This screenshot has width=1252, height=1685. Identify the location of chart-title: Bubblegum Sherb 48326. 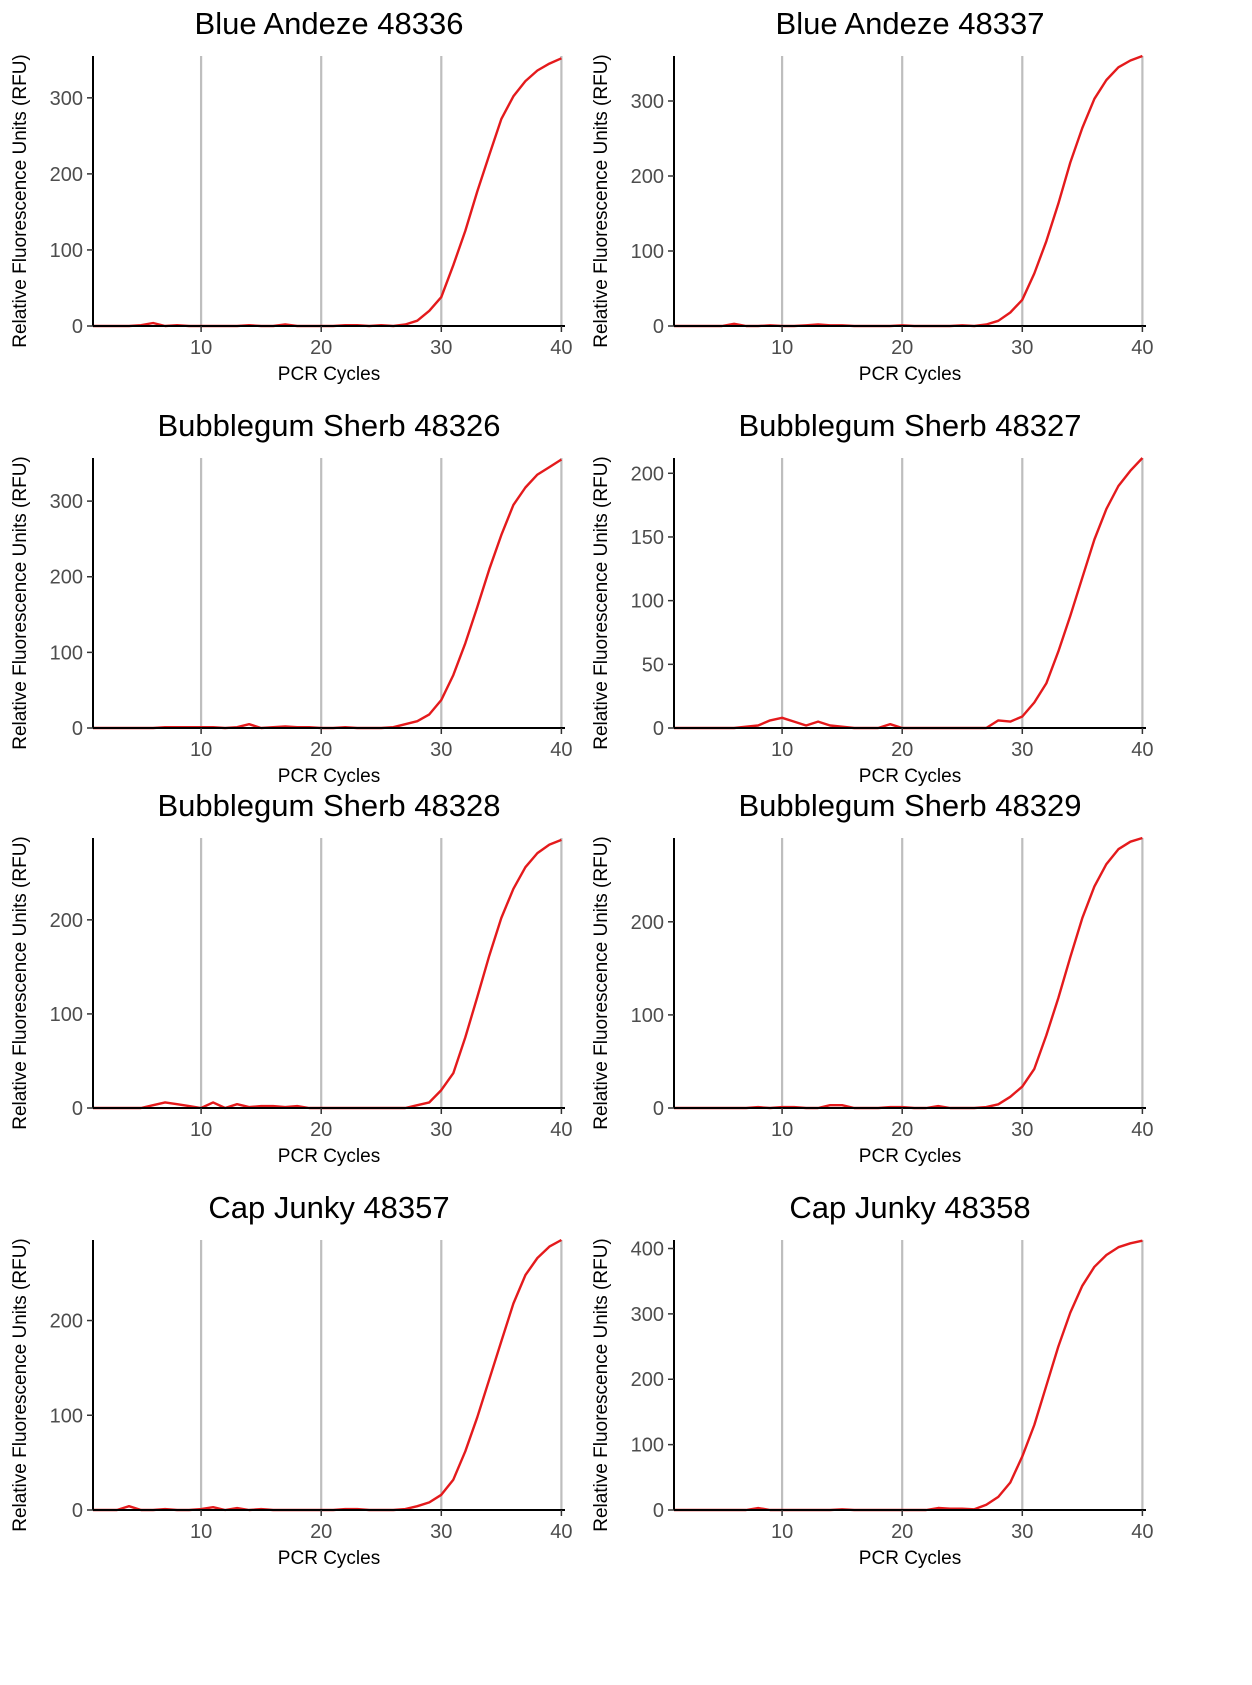
(329, 425).